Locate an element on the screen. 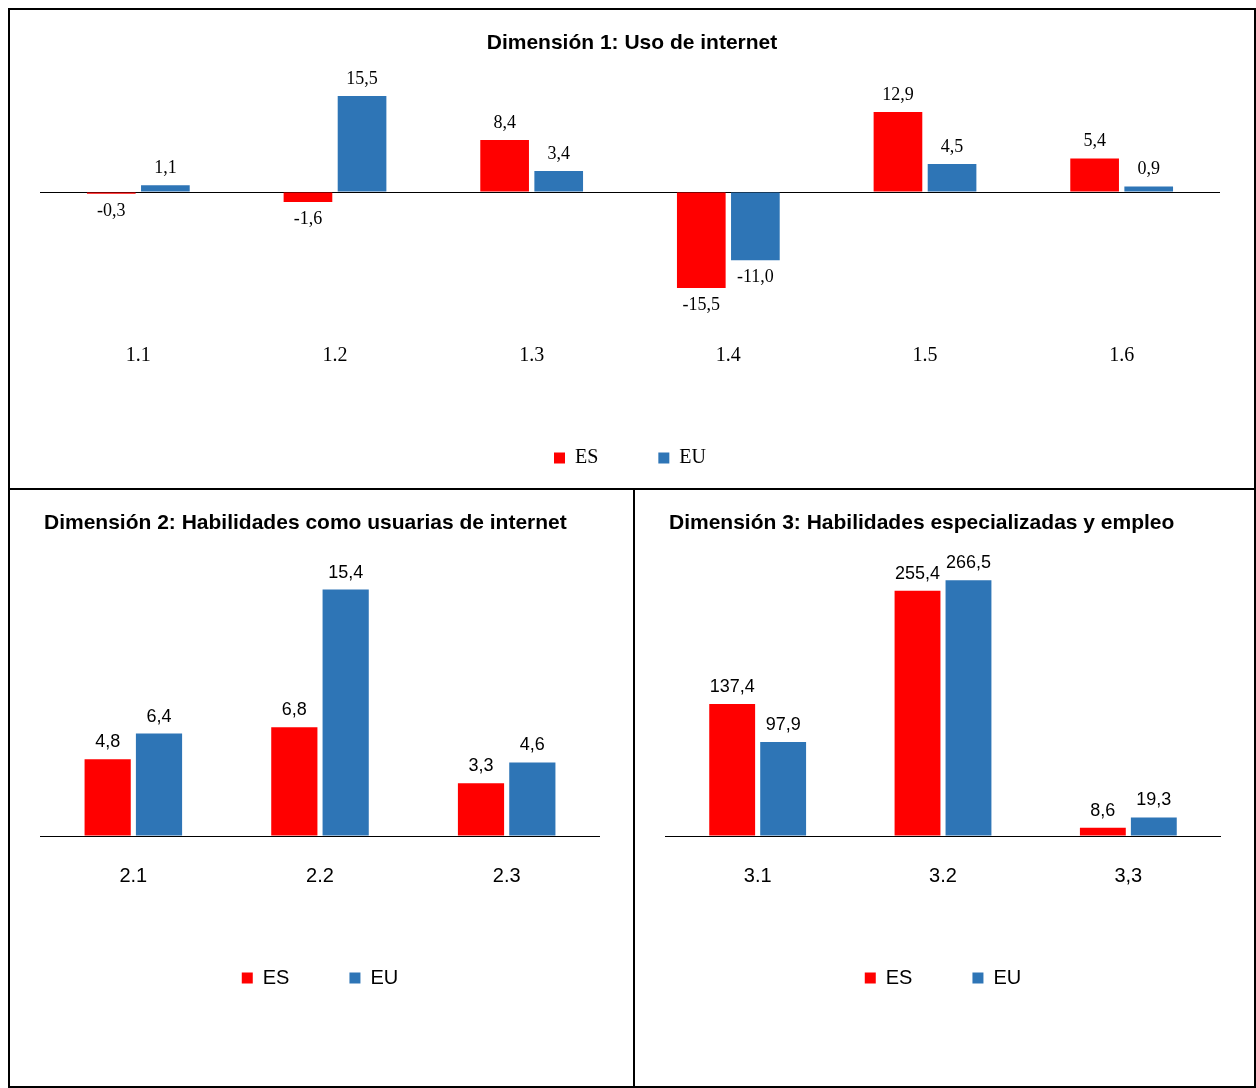 The image size is (1256, 1088). data-label: 1,1 is located at coordinates (165, 166).